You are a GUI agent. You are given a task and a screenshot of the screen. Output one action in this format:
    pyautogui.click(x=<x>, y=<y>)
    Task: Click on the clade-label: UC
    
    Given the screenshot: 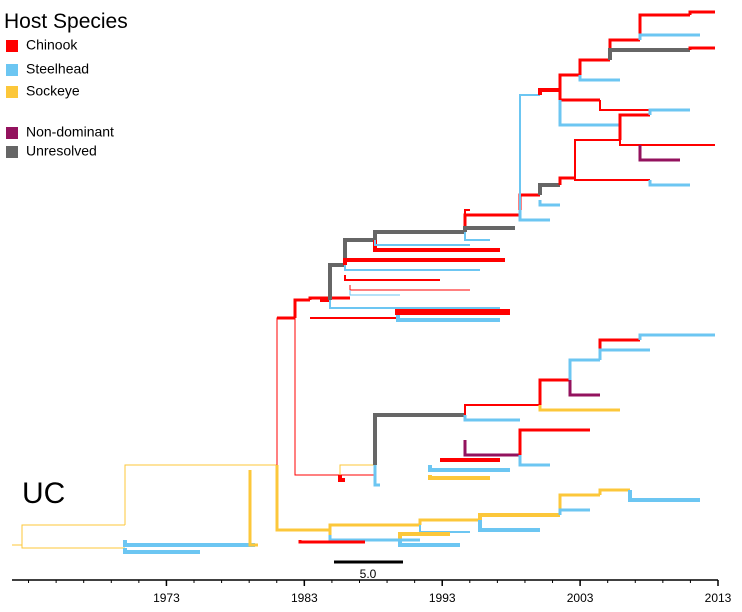 What is the action you would take?
    pyautogui.click(x=43, y=493)
    